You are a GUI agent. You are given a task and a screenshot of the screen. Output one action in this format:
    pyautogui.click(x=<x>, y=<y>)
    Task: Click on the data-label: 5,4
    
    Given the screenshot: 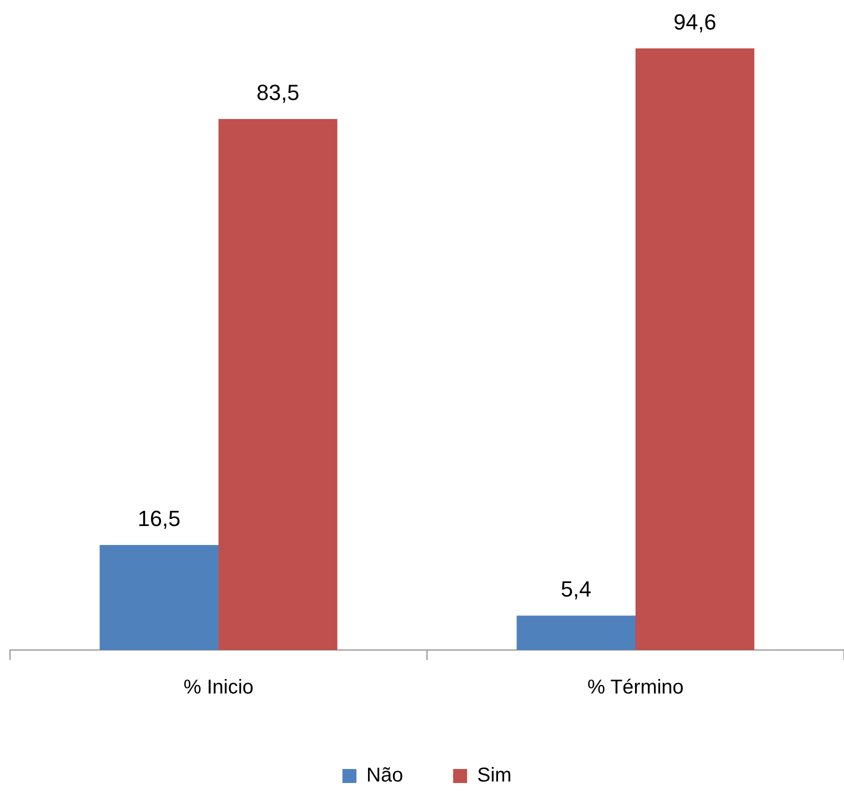 What is the action you would take?
    pyautogui.click(x=576, y=589)
    